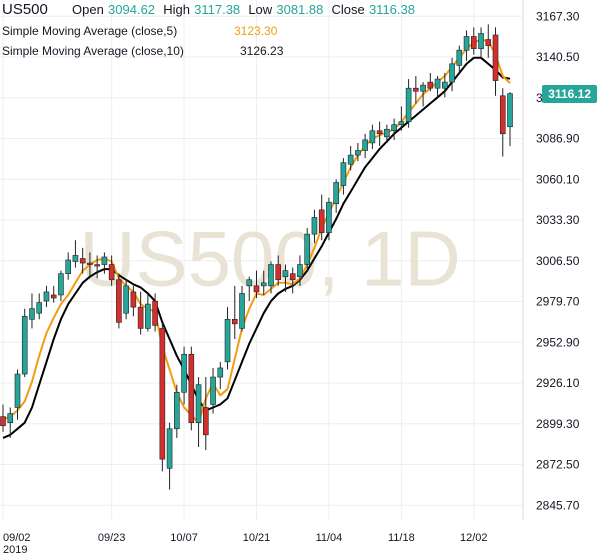 The height and width of the screenshot is (558, 600). I want to click on sma5-legend: Simple Moving Average (close,5), so click(89, 31).